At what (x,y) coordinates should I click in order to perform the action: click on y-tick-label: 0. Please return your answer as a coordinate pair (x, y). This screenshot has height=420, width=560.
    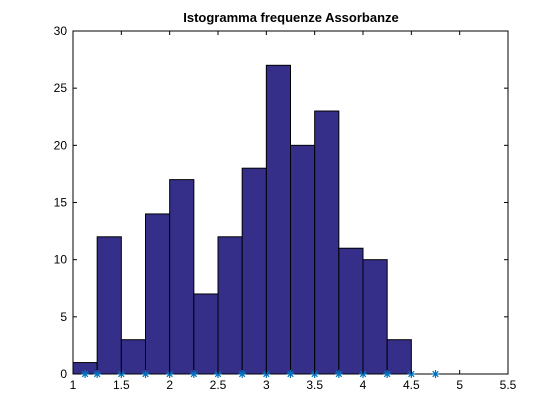
    Looking at the image, I should click on (63, 374).